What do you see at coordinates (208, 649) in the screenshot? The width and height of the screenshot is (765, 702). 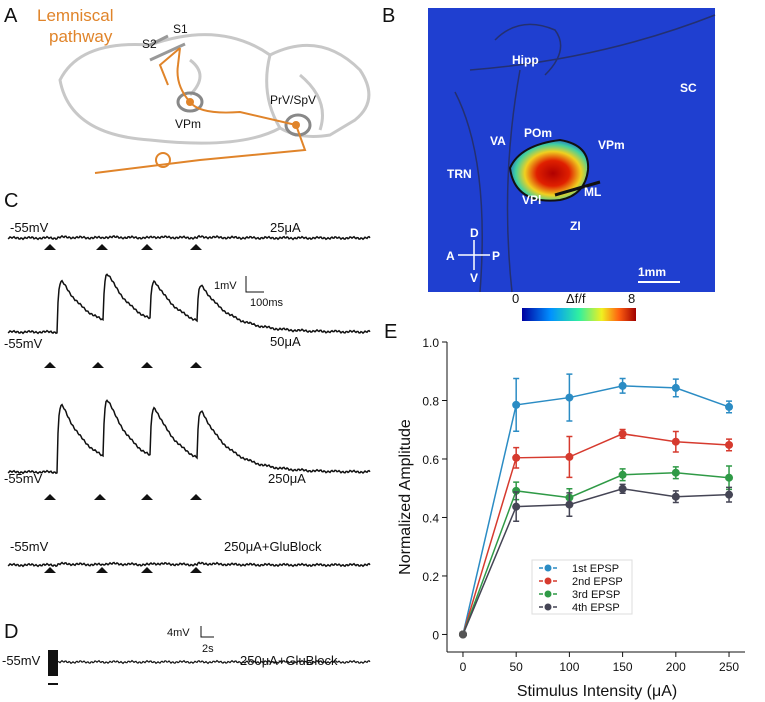 I see `scale-bar-label: 2s` at bounding box center [208, 649].